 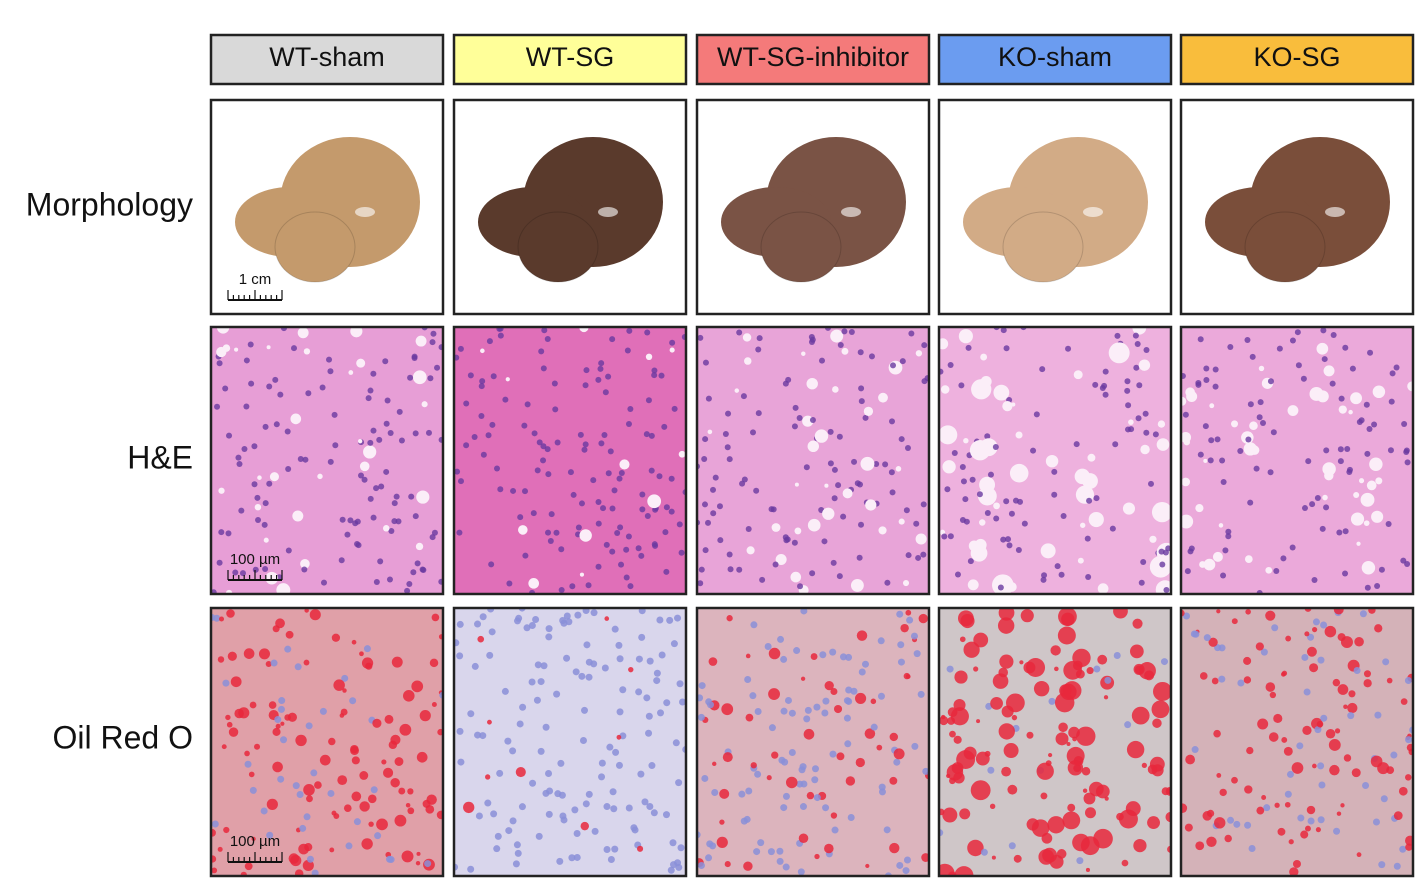 What do you see at coordinates (1285, 247) in the screenshot?
I see `liver-lobe` at bounding box center [1285, 247].